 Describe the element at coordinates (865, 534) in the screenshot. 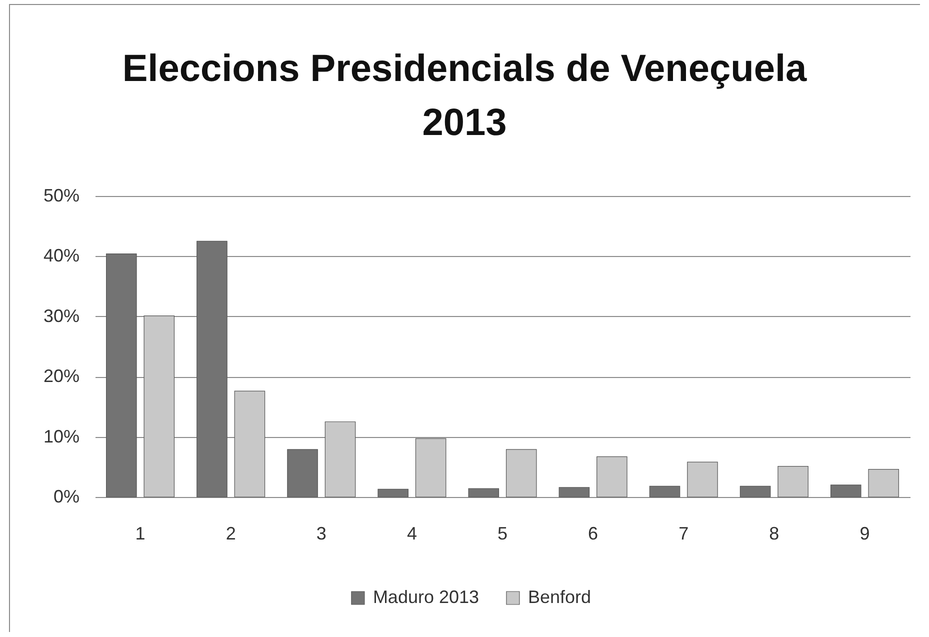

I see `x-tick-label: 9` at that location.